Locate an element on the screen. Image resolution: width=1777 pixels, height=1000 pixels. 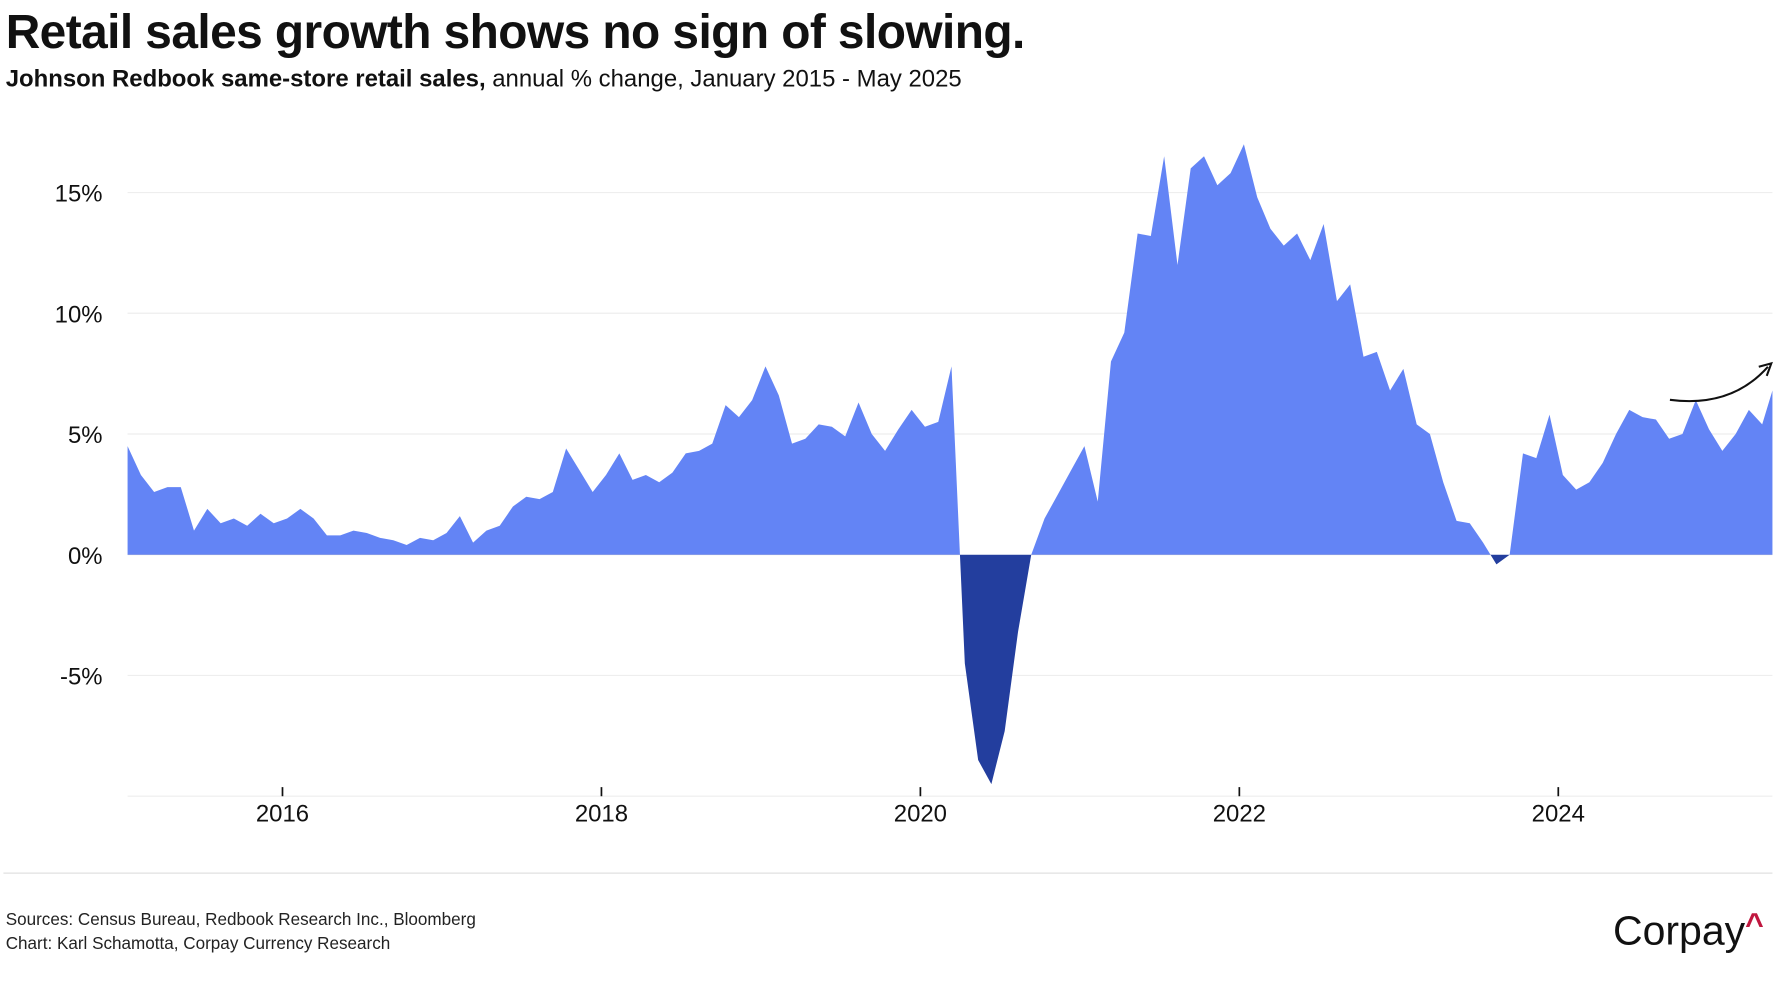
corpay-logo: Corpay^ is located at coordinates (1688, 931).